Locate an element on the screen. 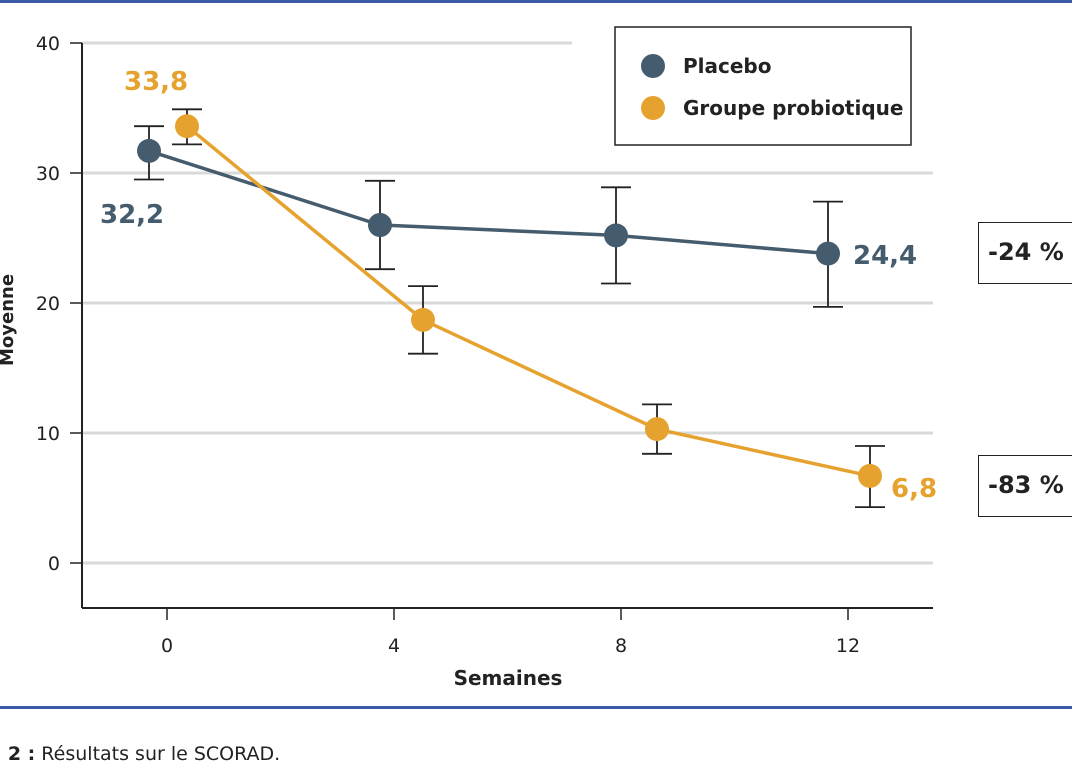 This screenshot has height=772, width=1072. caption-prefix: . 2 : is located at coordinates (18, 754).